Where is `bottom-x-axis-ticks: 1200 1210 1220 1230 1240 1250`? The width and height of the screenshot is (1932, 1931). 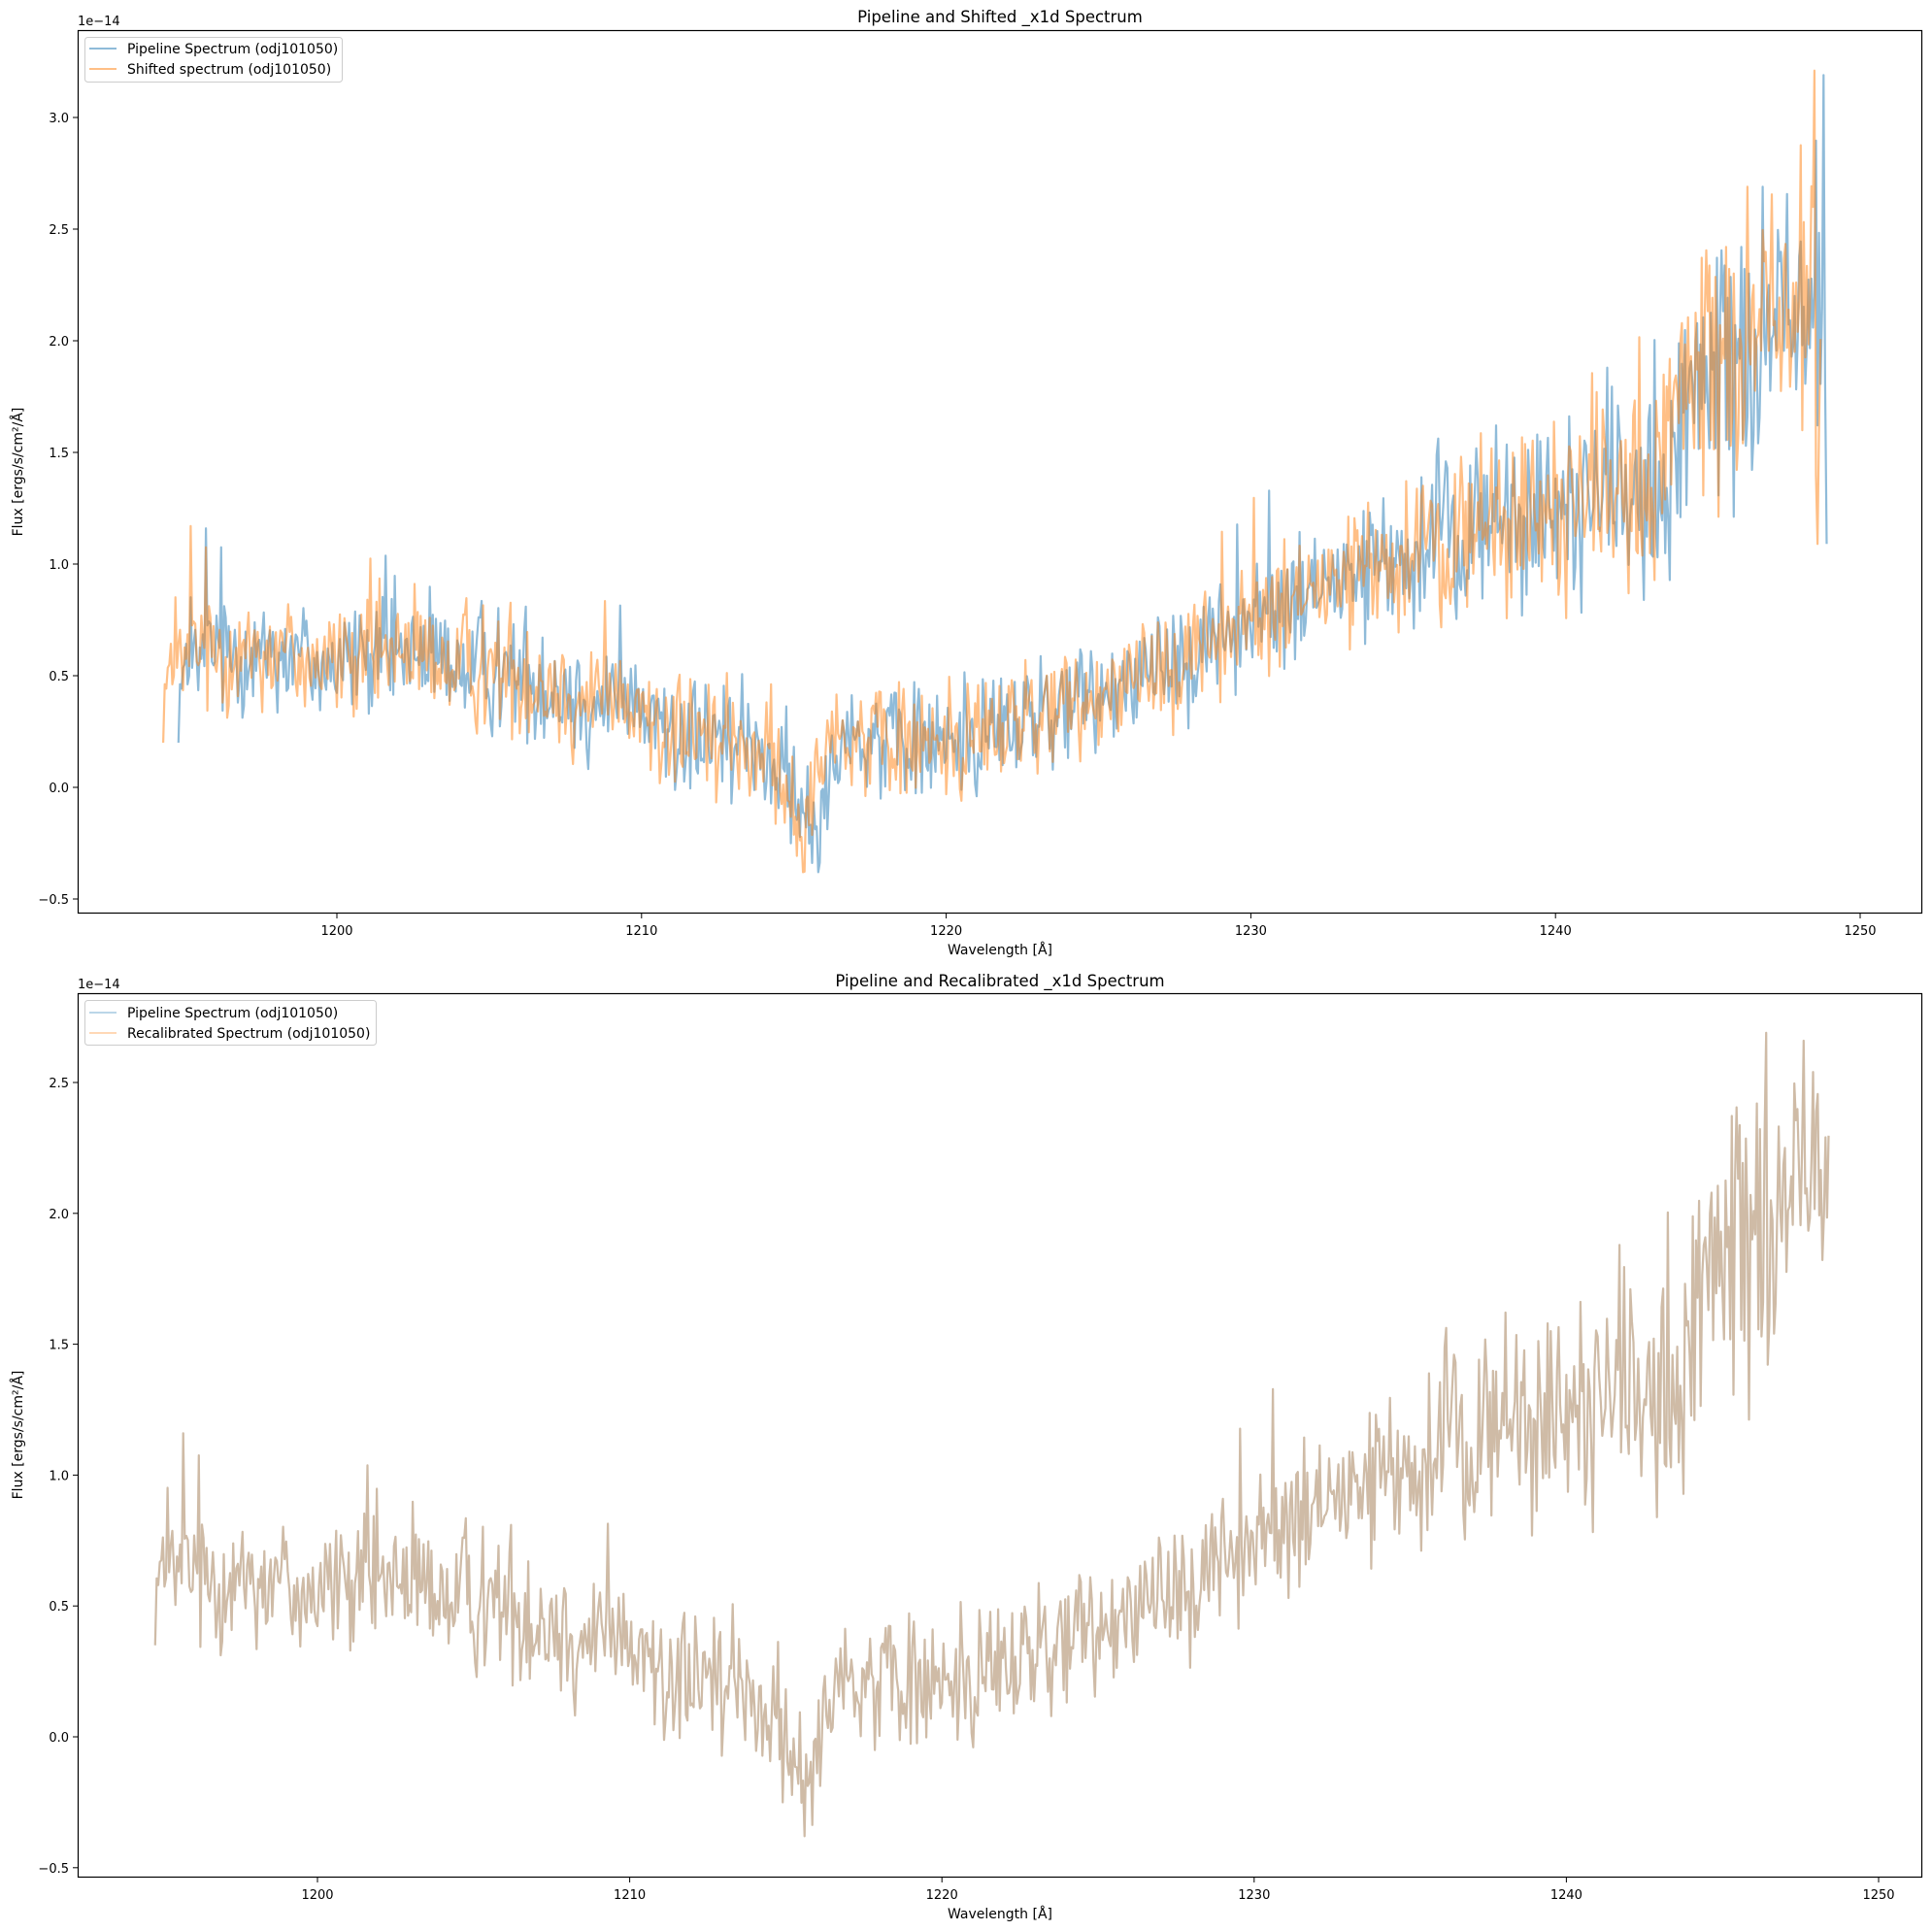 bottom-x-axis-ticks: 1200 1210 1220 1230 1240 1250 is located at coordinates (1098, 1891).